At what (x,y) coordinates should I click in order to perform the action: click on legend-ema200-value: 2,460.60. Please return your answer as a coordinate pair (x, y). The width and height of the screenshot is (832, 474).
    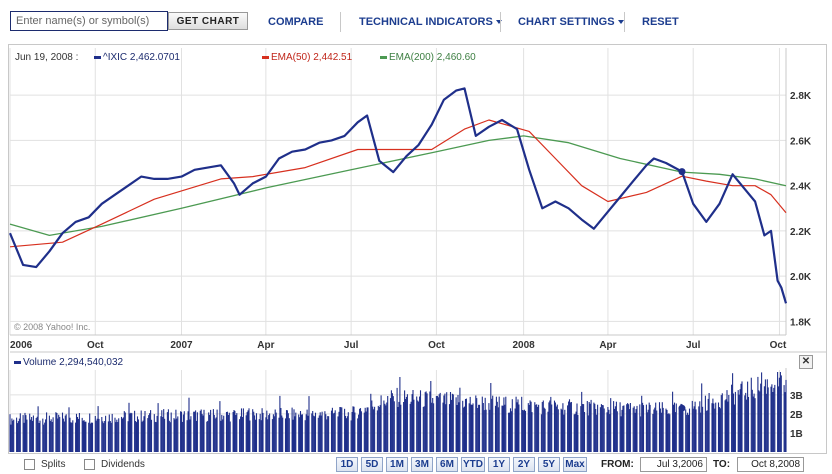
    Looking at the image, I should click on (456, 57).